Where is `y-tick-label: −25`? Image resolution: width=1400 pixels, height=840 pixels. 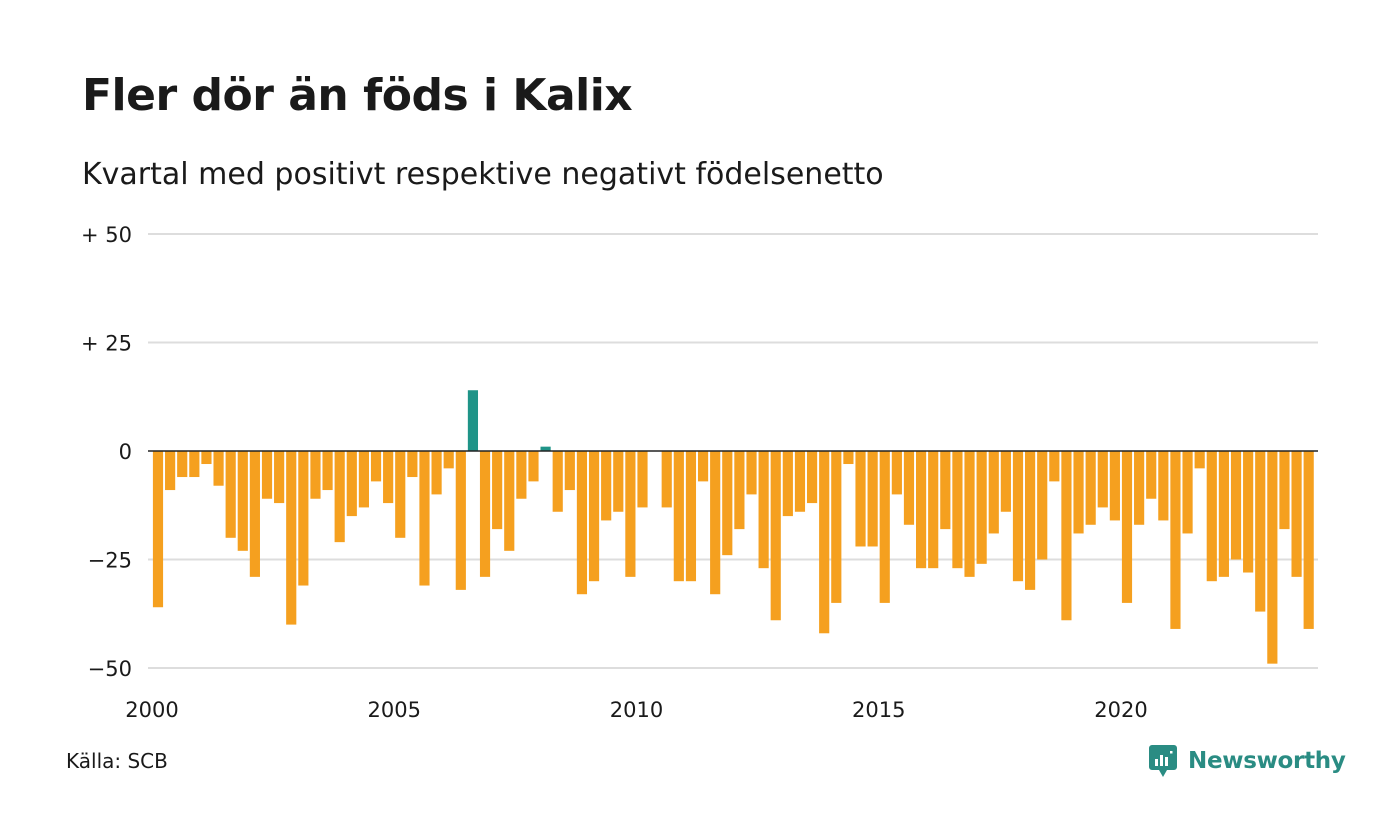
y-tick-label: −25 is located at coordinates (110, 561).